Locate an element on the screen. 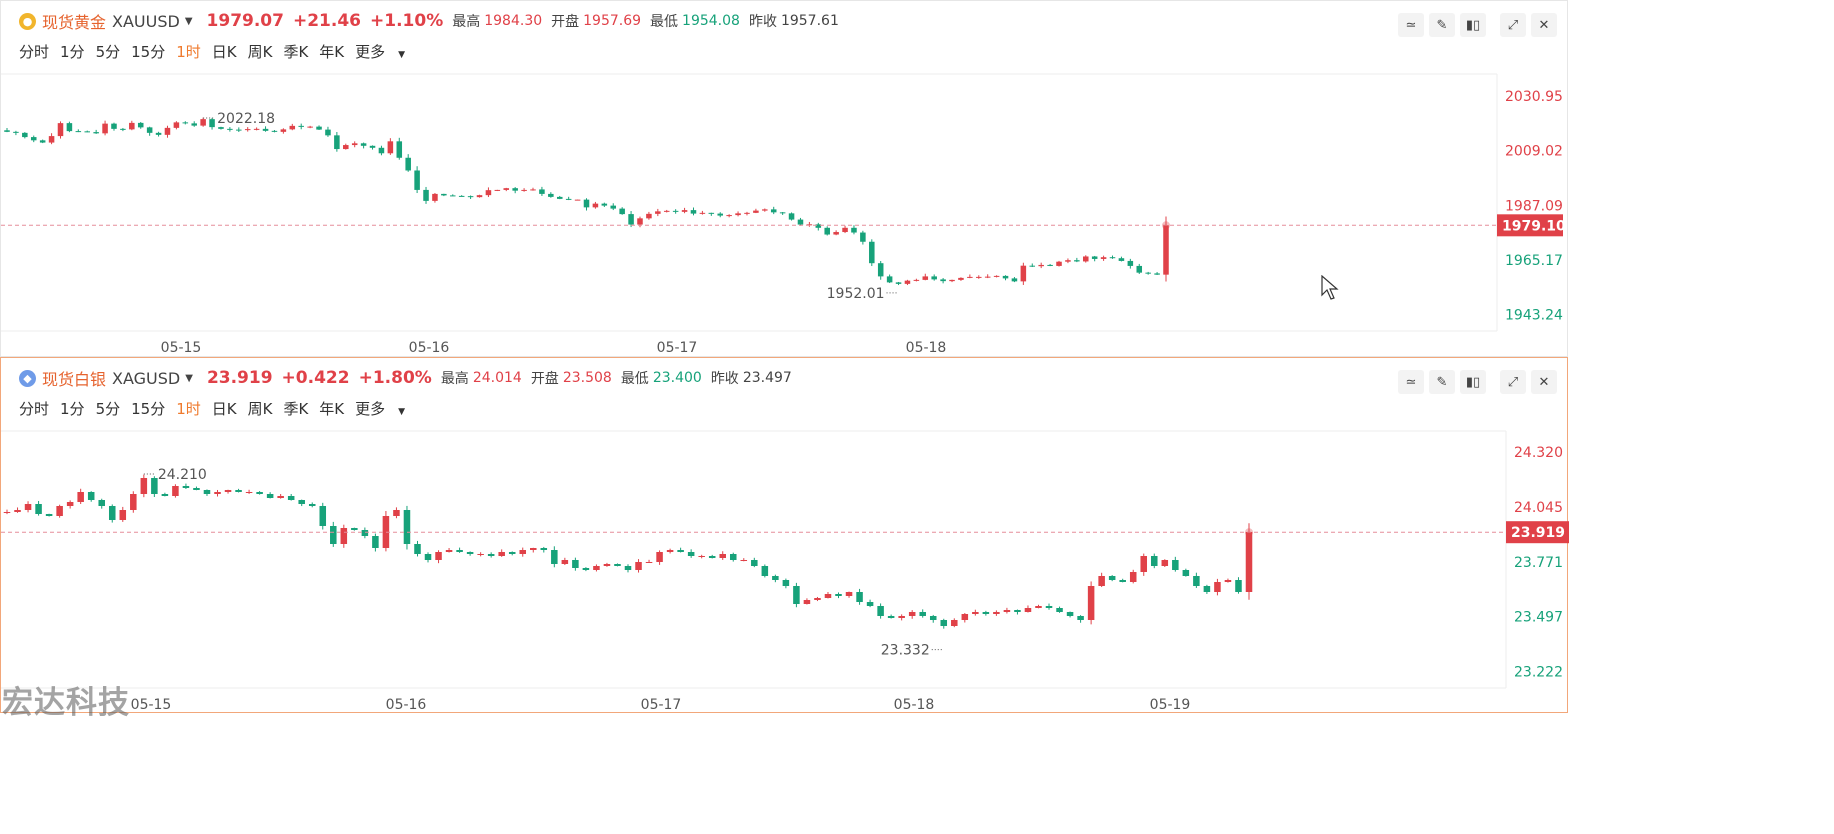 Image resolution: width=1834 pixels, height=834 pixels. gold-symbol-name: 现货黄金 is located at coordinates (74, 22).